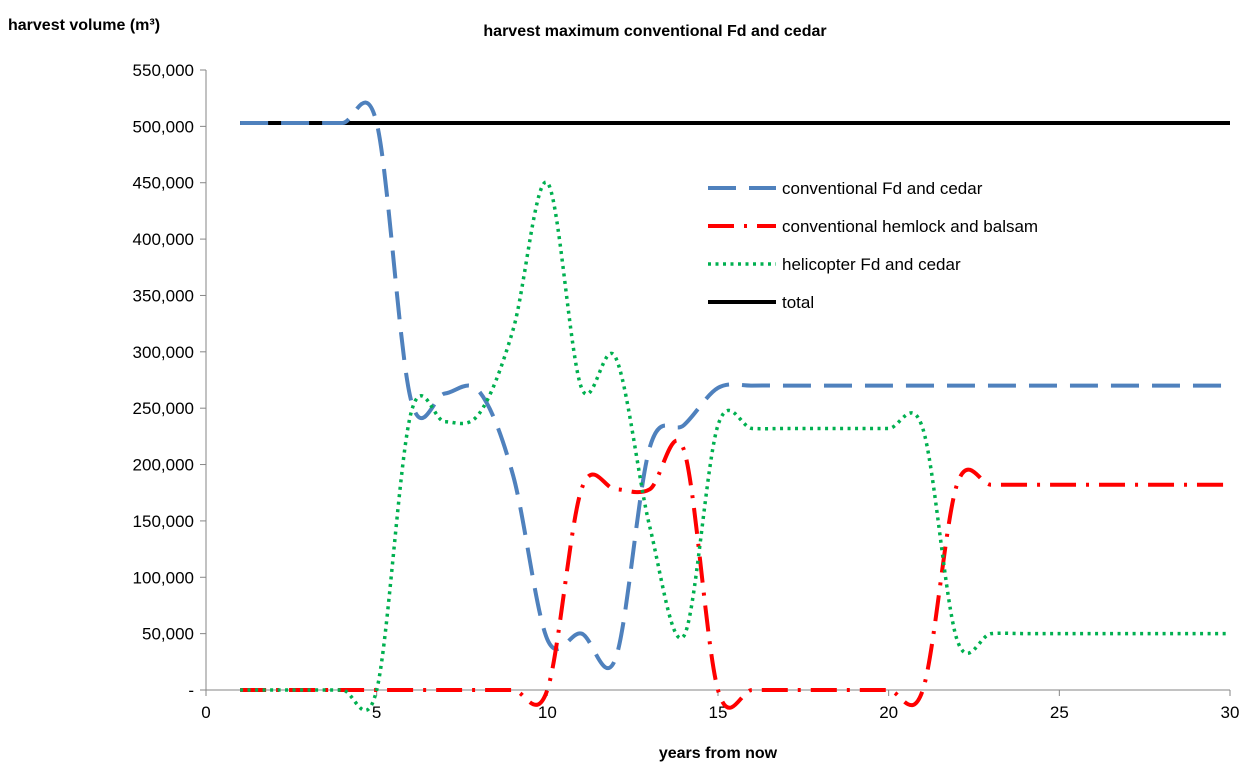 The width and height of the screenshot is (1248, 774). What do you see at coordinates (798, 302) in the screenshot?
I see `legend-label-total: total` at bounding box center [798, 302].